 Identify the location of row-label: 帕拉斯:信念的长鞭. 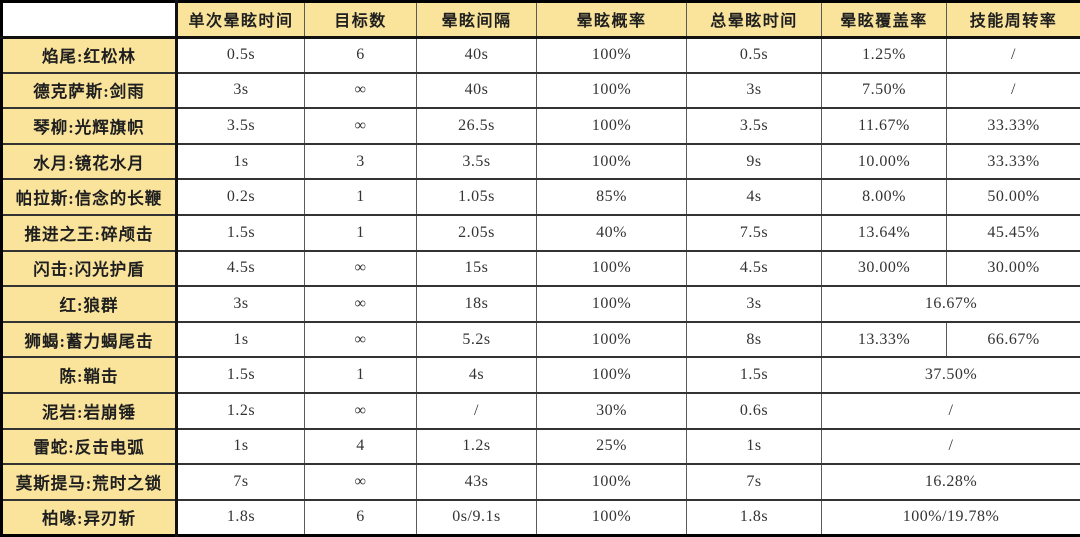
(89, 197).